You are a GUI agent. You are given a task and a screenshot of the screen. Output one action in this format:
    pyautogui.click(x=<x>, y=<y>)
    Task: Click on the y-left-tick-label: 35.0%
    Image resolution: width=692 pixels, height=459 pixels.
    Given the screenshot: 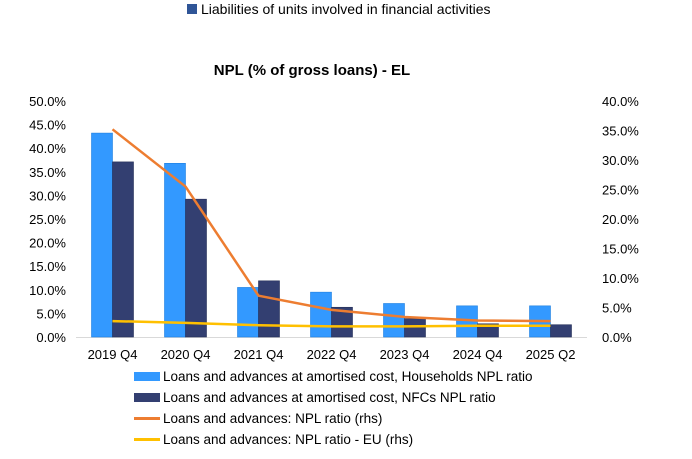 What is the action you would take?
    pyautogui.click(x=47, y=172)
    